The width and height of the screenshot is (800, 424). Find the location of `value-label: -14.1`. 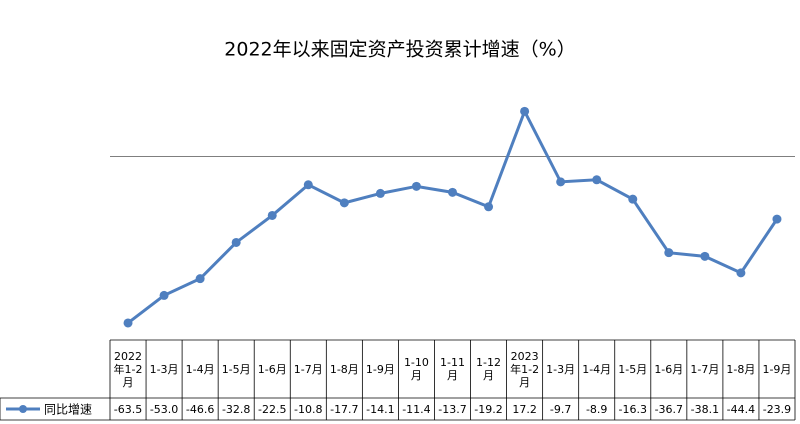

value-label: -14.1 is located at coordinates (380, 409).